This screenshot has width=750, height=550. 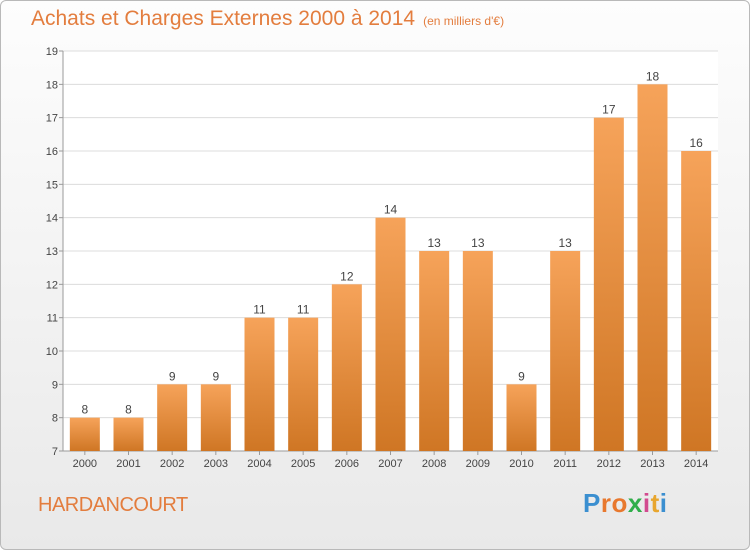 What do you see at coordinates (347, 464) in the screenshot?
I see `x-tick-label: 2006` at bounding box center [347, 464].